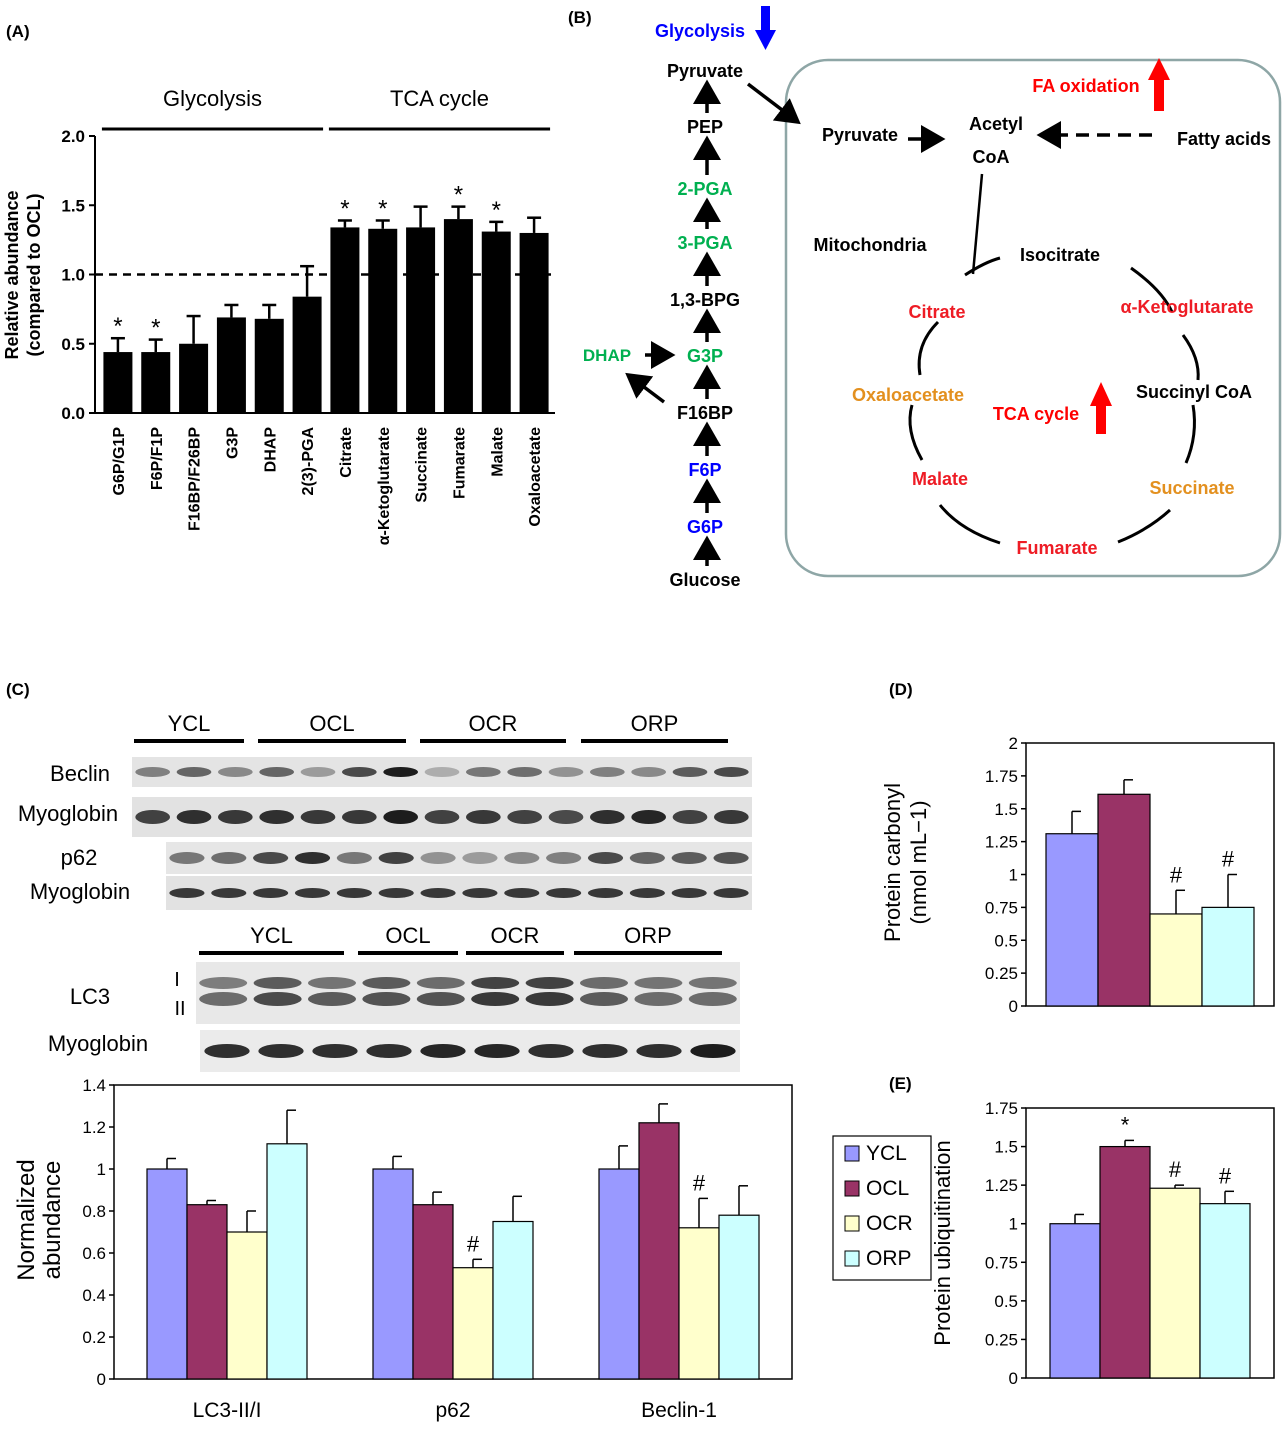 Image resolution: width=1283 pixels, height=1433 pixels. What do you see at coordinates (73, 205) in the screenshot?
I see `chart-a-y-tick-label: 1.5` at bounding box center [73, 205].